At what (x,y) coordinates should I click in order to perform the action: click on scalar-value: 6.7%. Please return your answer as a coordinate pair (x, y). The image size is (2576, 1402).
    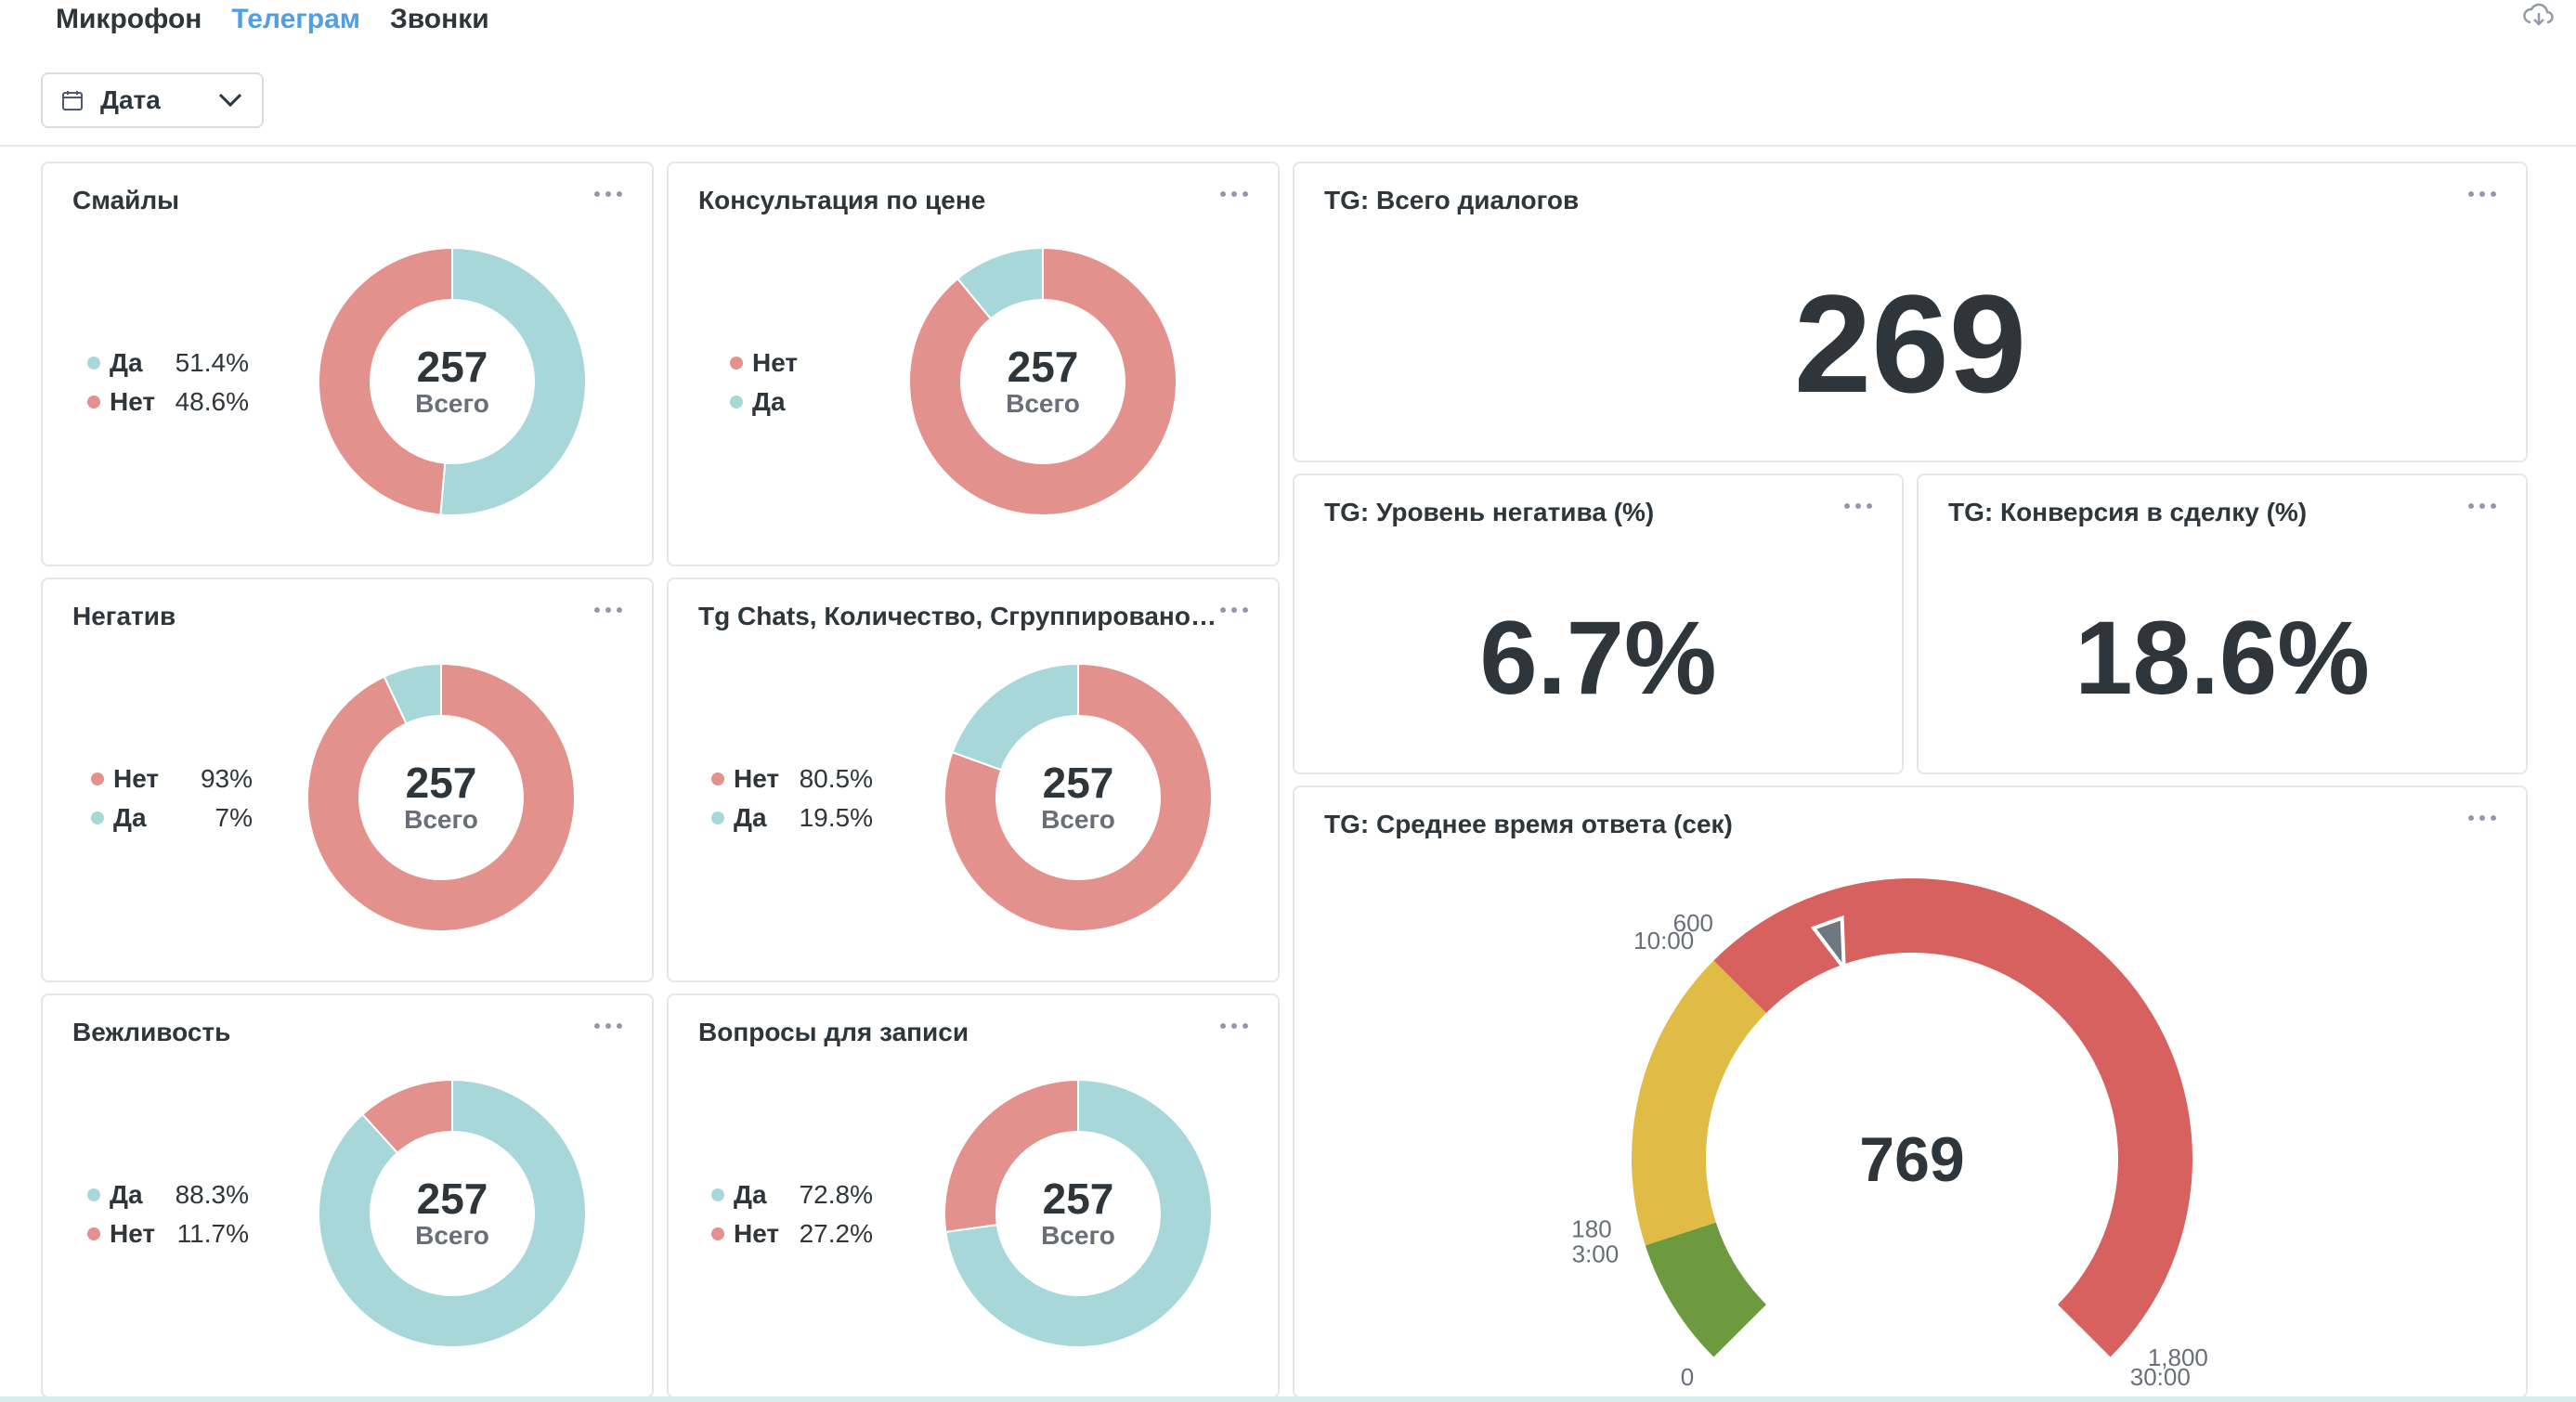
    Looking at the image, I should click on (1598, 658).